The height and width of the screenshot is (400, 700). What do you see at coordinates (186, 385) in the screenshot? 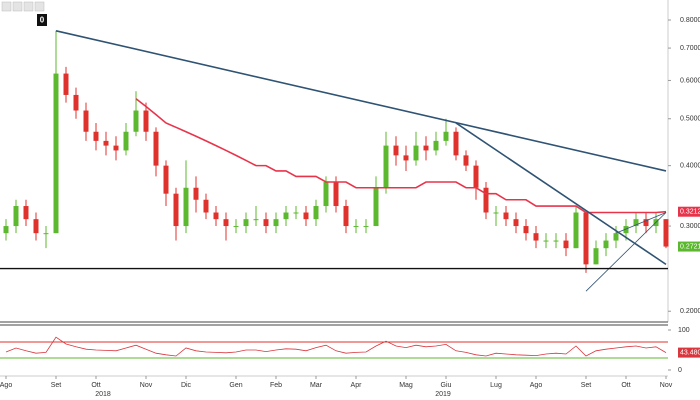
I see `x-tick-label: Dic` at bounding box center [186, 385].